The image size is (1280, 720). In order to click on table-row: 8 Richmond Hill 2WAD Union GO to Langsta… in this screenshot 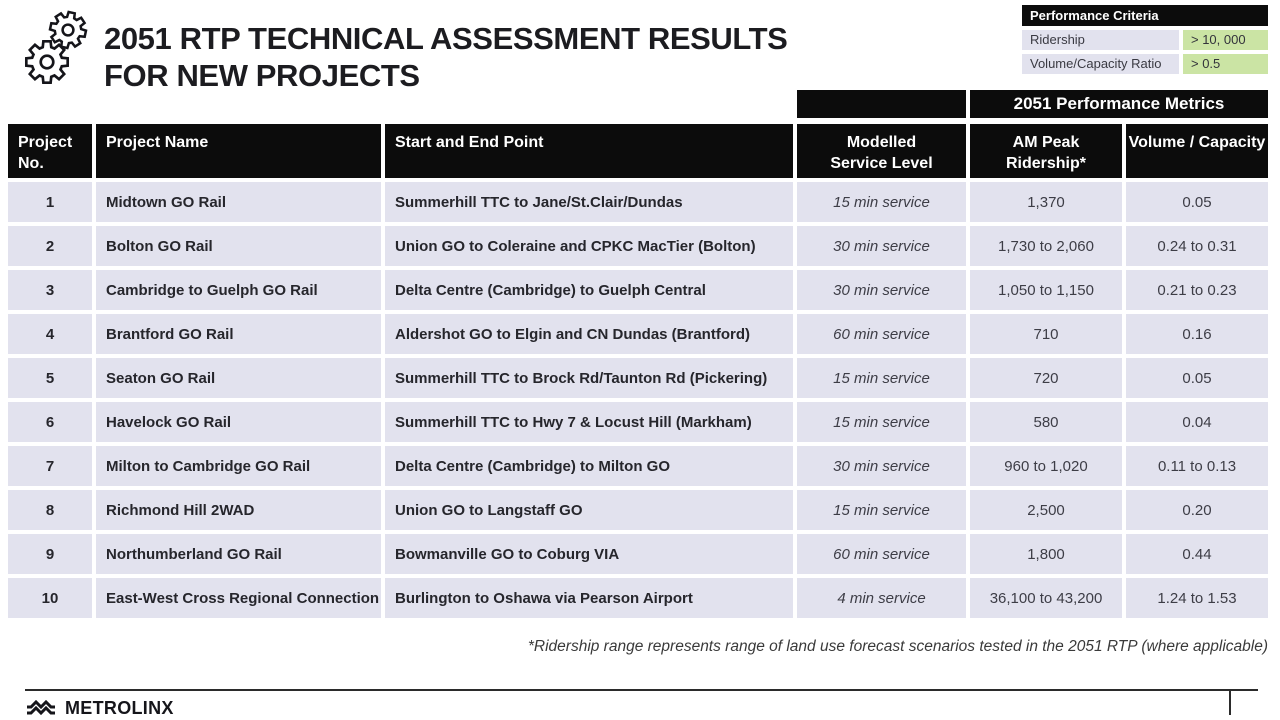, I will do `click(638, 510)`.